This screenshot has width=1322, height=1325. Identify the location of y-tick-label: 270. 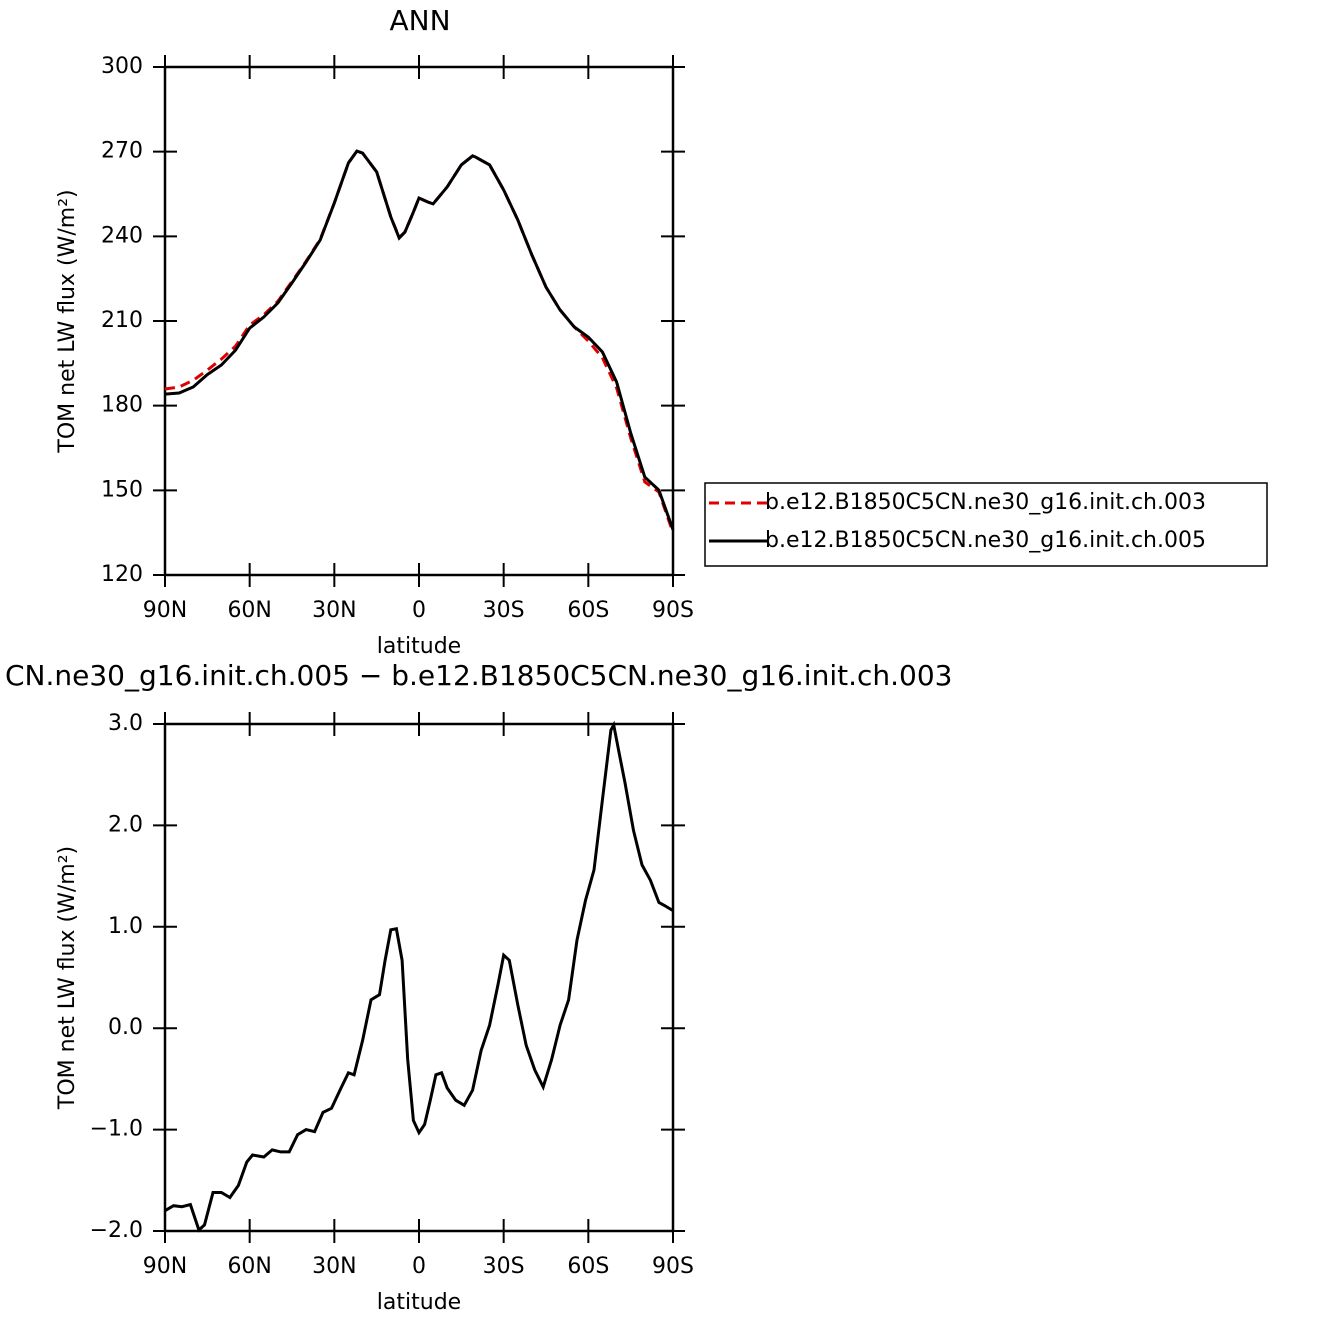
(122, 151).